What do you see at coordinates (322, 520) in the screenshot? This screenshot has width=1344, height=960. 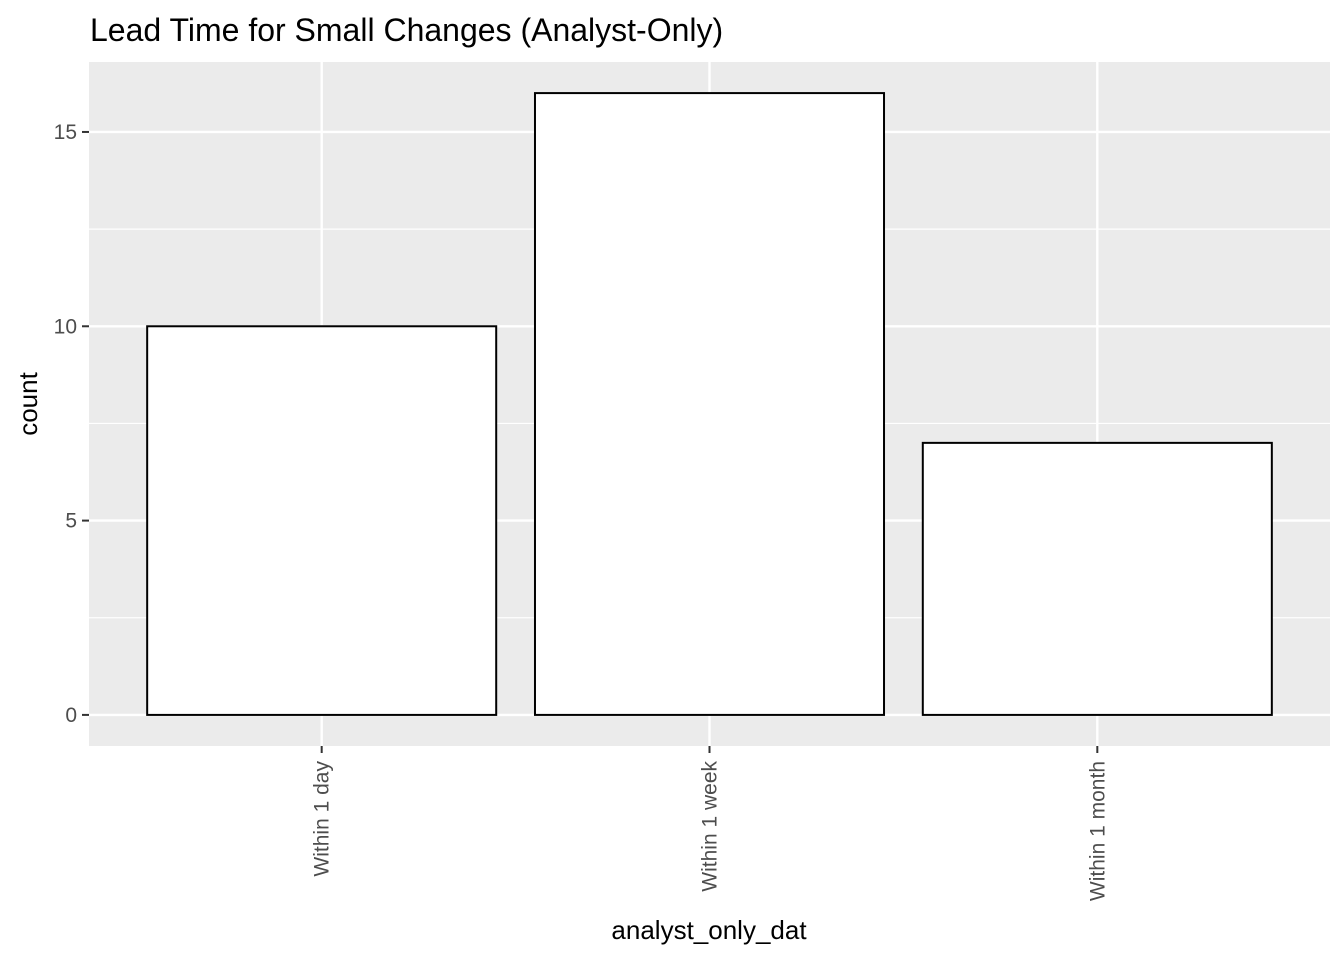 I see `bar-within-1-day` at bounding box center [322, 520].